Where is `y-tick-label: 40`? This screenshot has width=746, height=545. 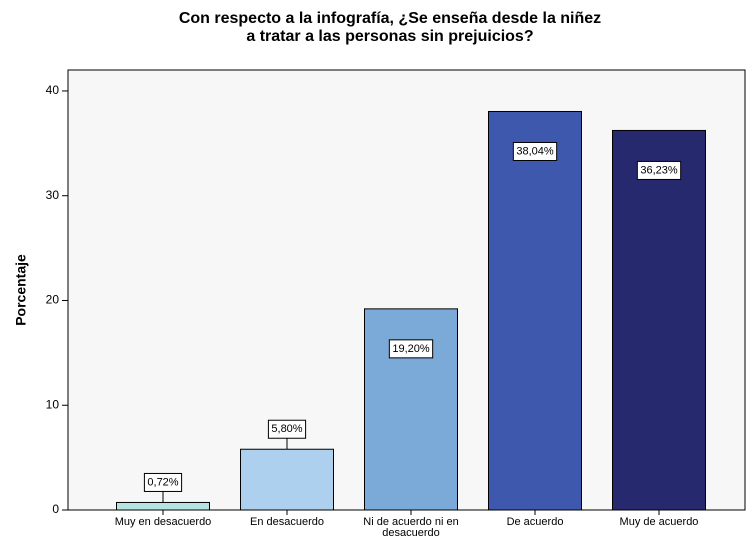
y-tick-label: 40 is located at coordinates (53, 90).